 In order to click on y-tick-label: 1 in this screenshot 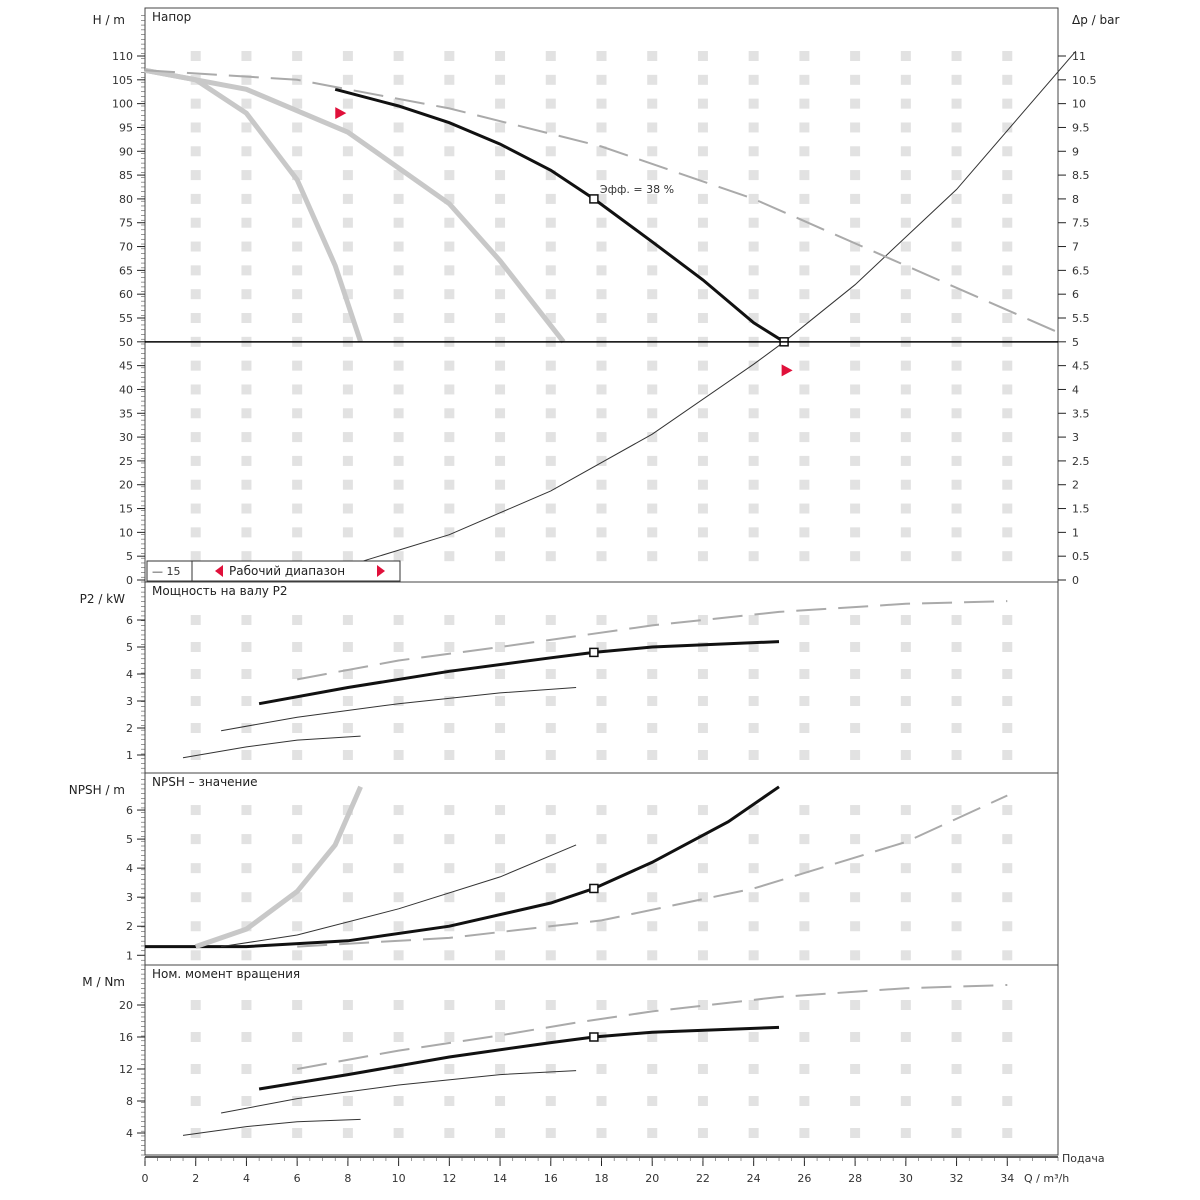, I will do `click(129, 955)`.